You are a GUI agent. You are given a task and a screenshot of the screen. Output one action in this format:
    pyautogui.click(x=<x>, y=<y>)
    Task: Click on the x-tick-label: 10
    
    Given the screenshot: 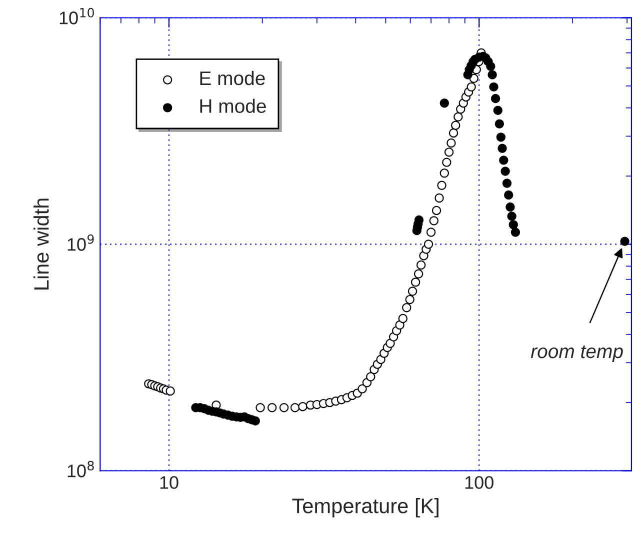 What is the action you would take?
    pyautogui.click(x=169, y=482)
    